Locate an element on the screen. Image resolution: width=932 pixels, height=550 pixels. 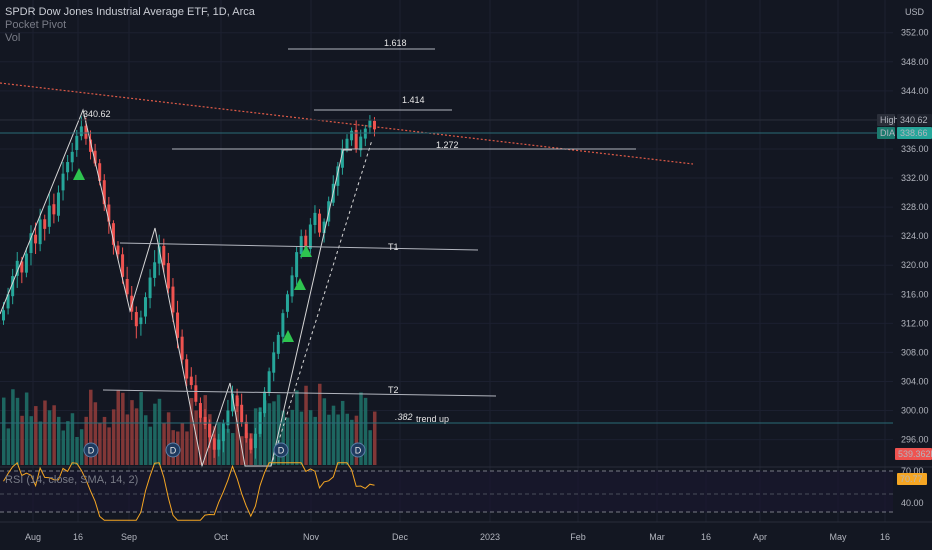
trend-up-label: trend up is located at coordinates (432, 419).